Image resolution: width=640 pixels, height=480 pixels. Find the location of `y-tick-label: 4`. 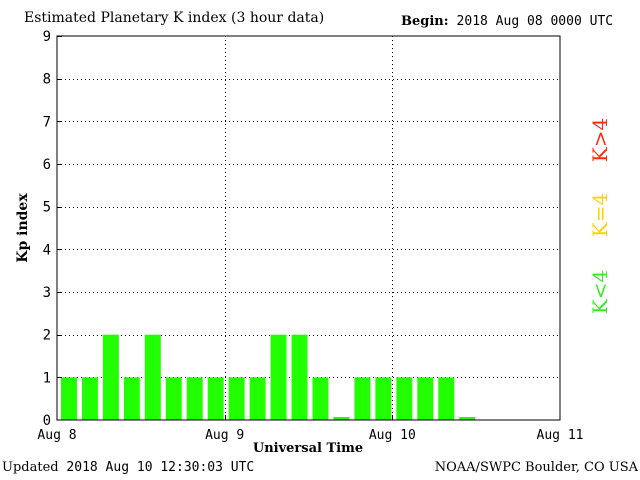

y-tick-label: 4 is located at coordinates (47, 250).